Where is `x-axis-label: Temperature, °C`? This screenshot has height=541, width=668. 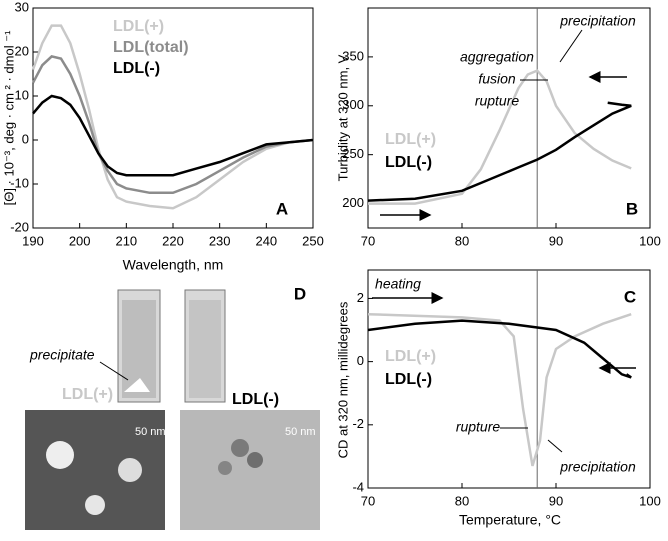
x-axis-label: Temperature, °C is located at coordinates (510, 520).